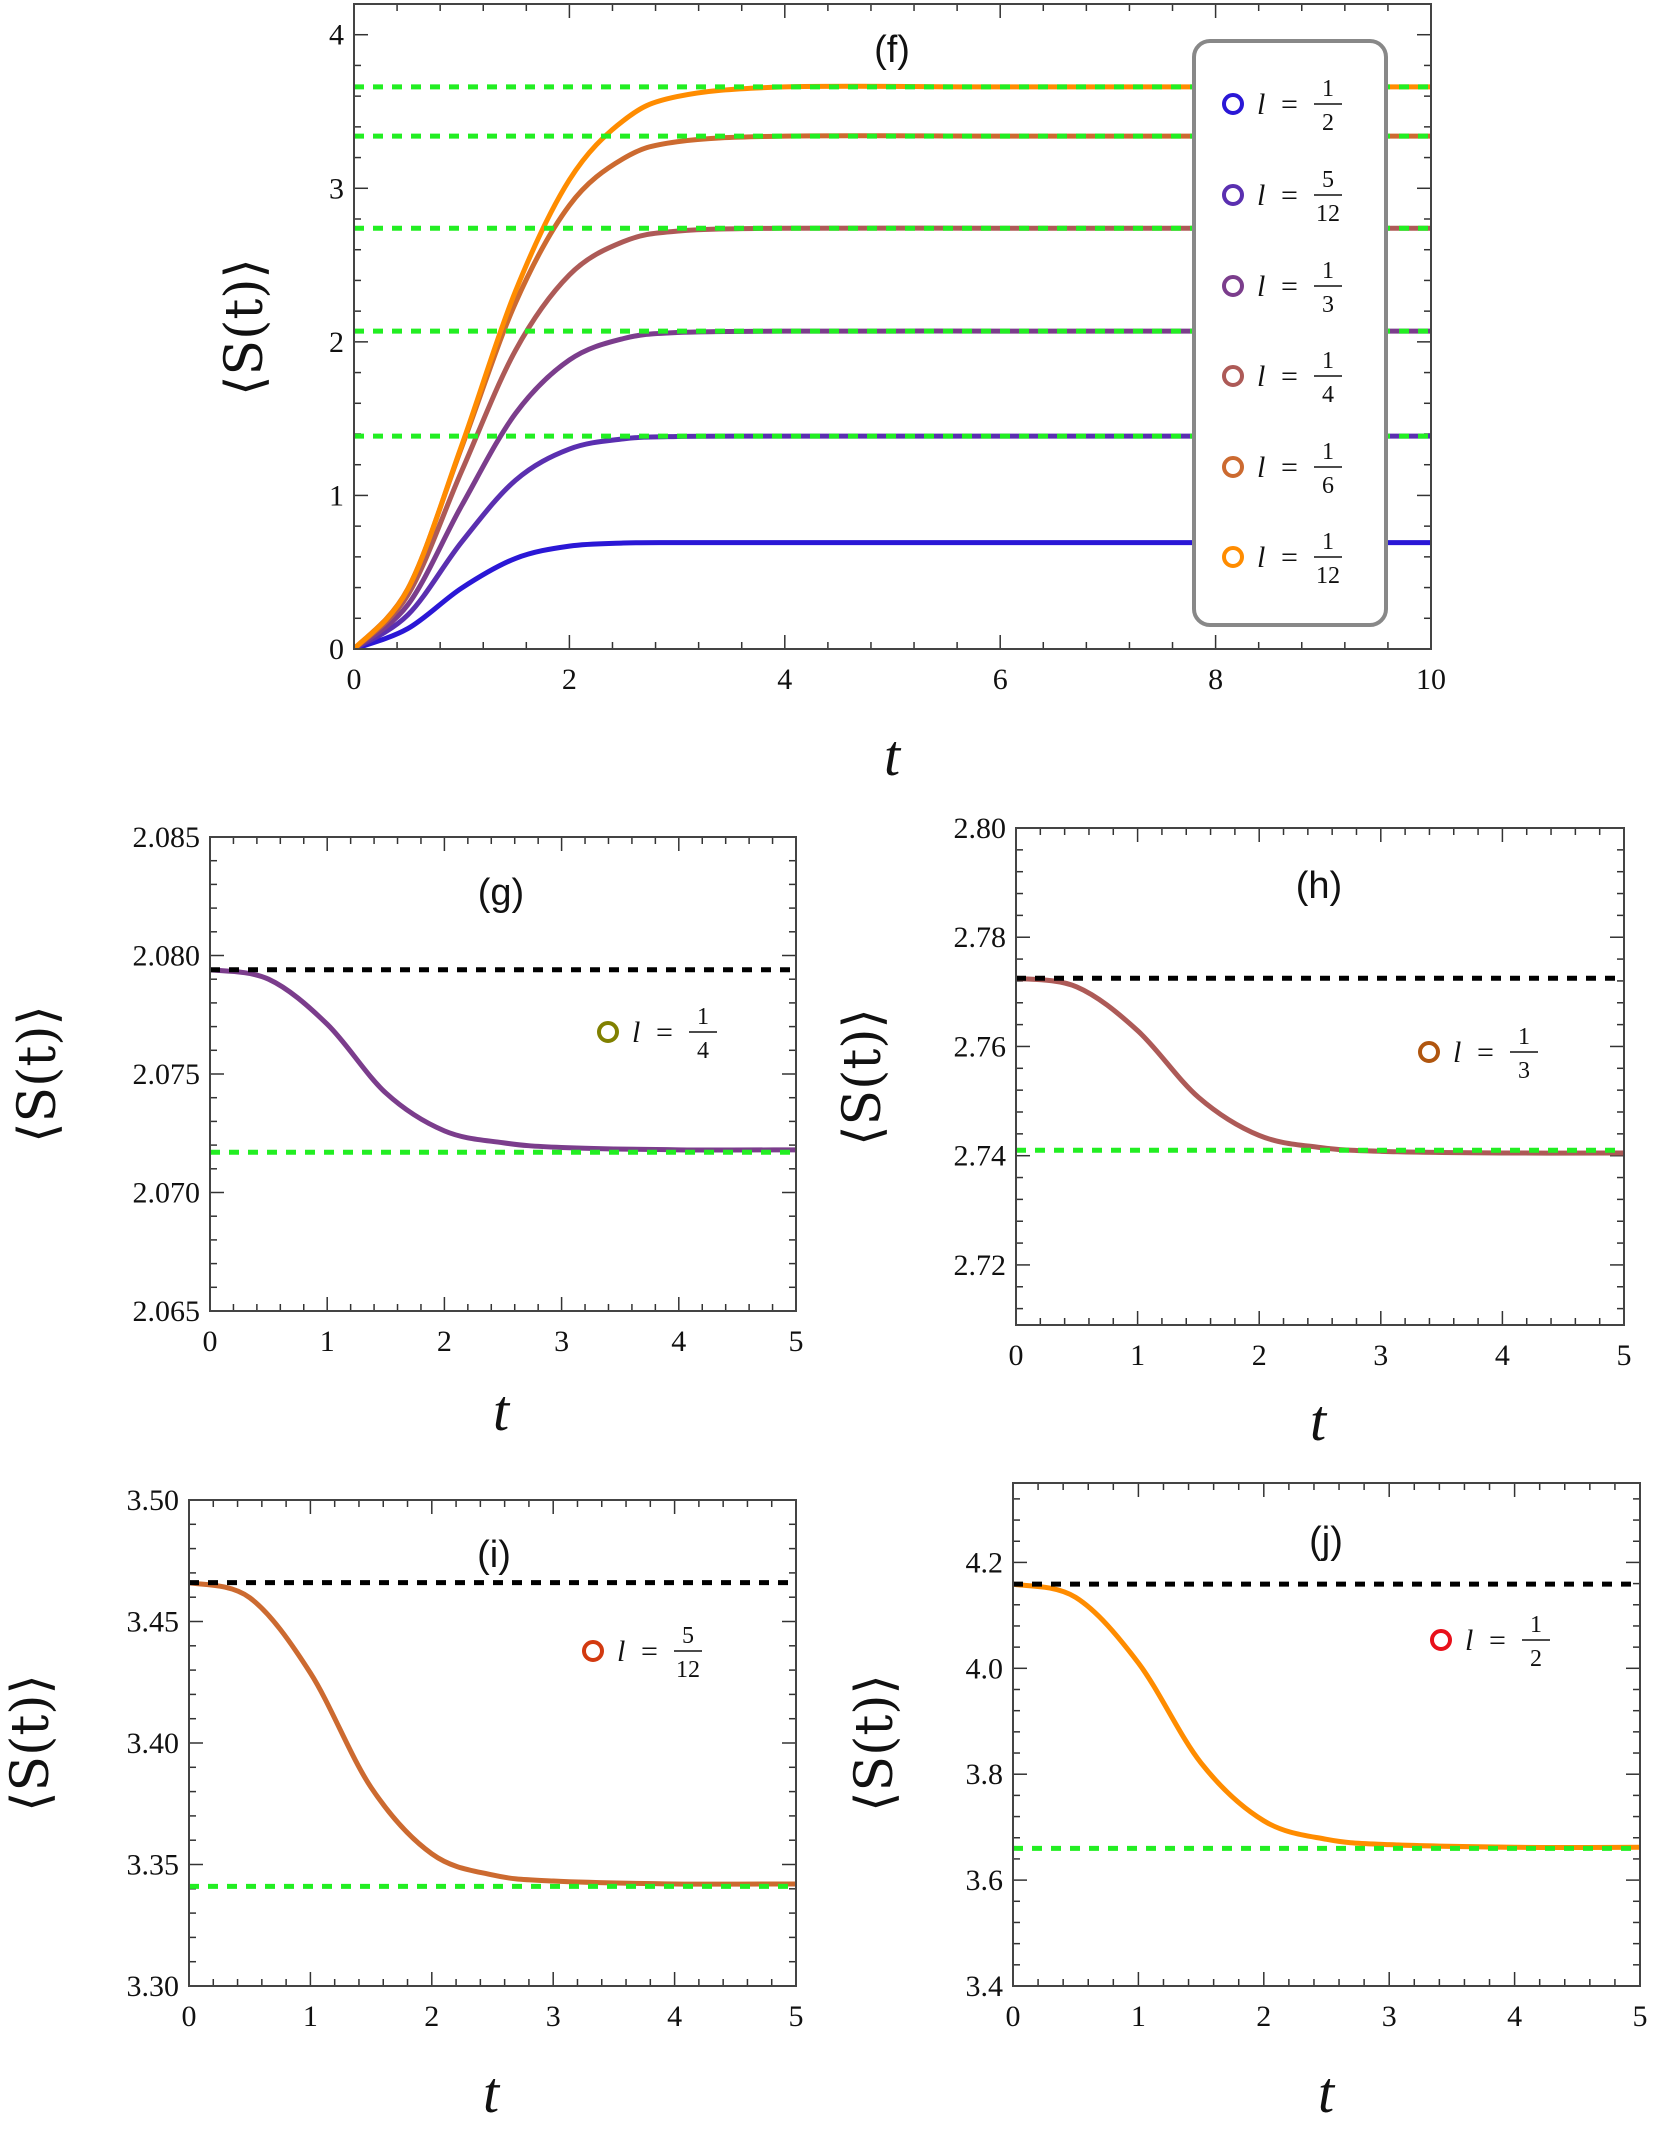  I want to click on legend-entry-4-denominator: 6, so click(1328, 486).